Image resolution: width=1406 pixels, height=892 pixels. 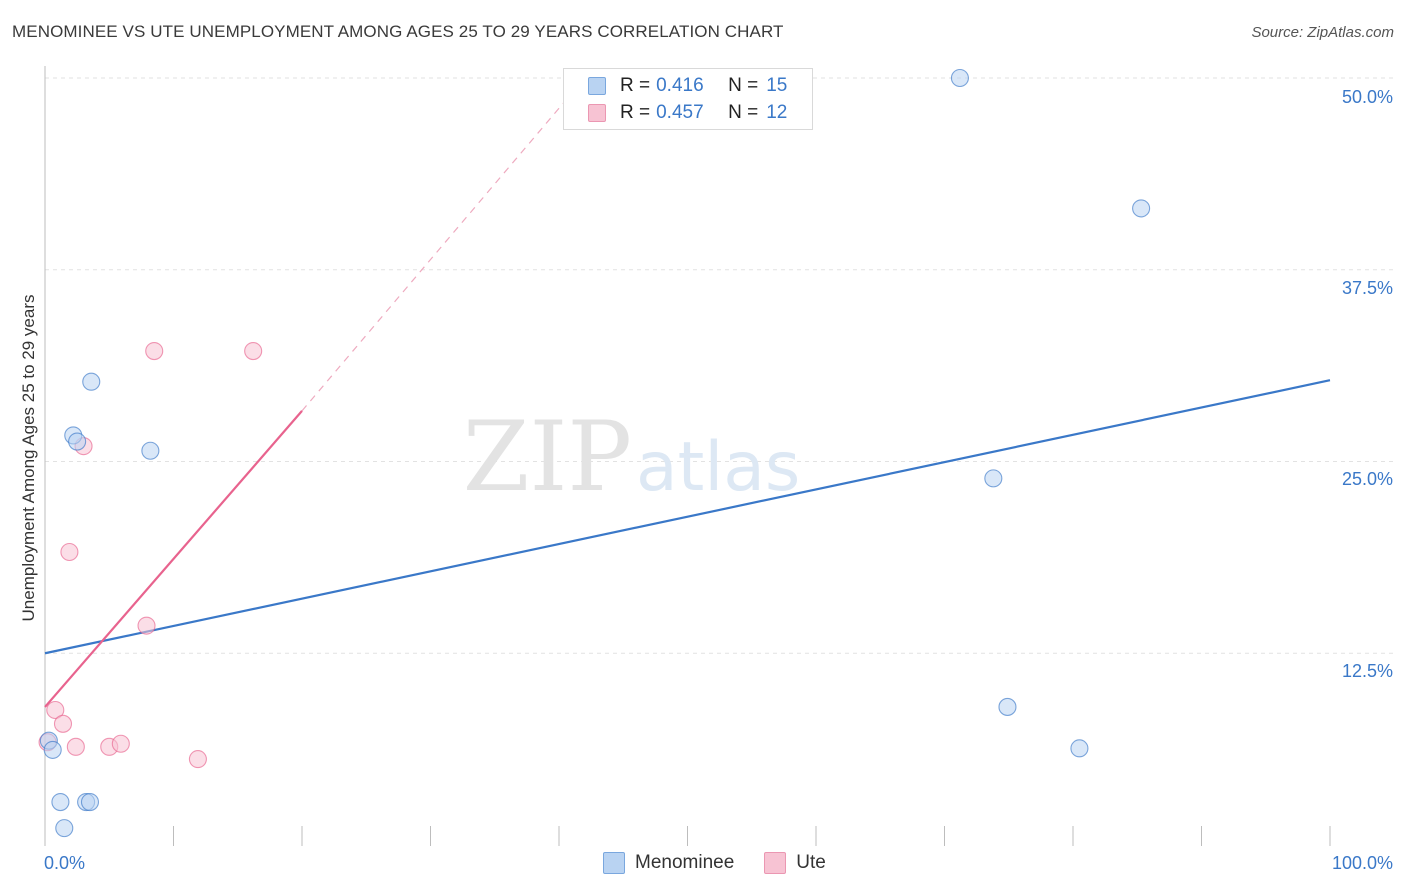 I want to click on y-tick-50: 50.0%, so click(x=1367, y=97).